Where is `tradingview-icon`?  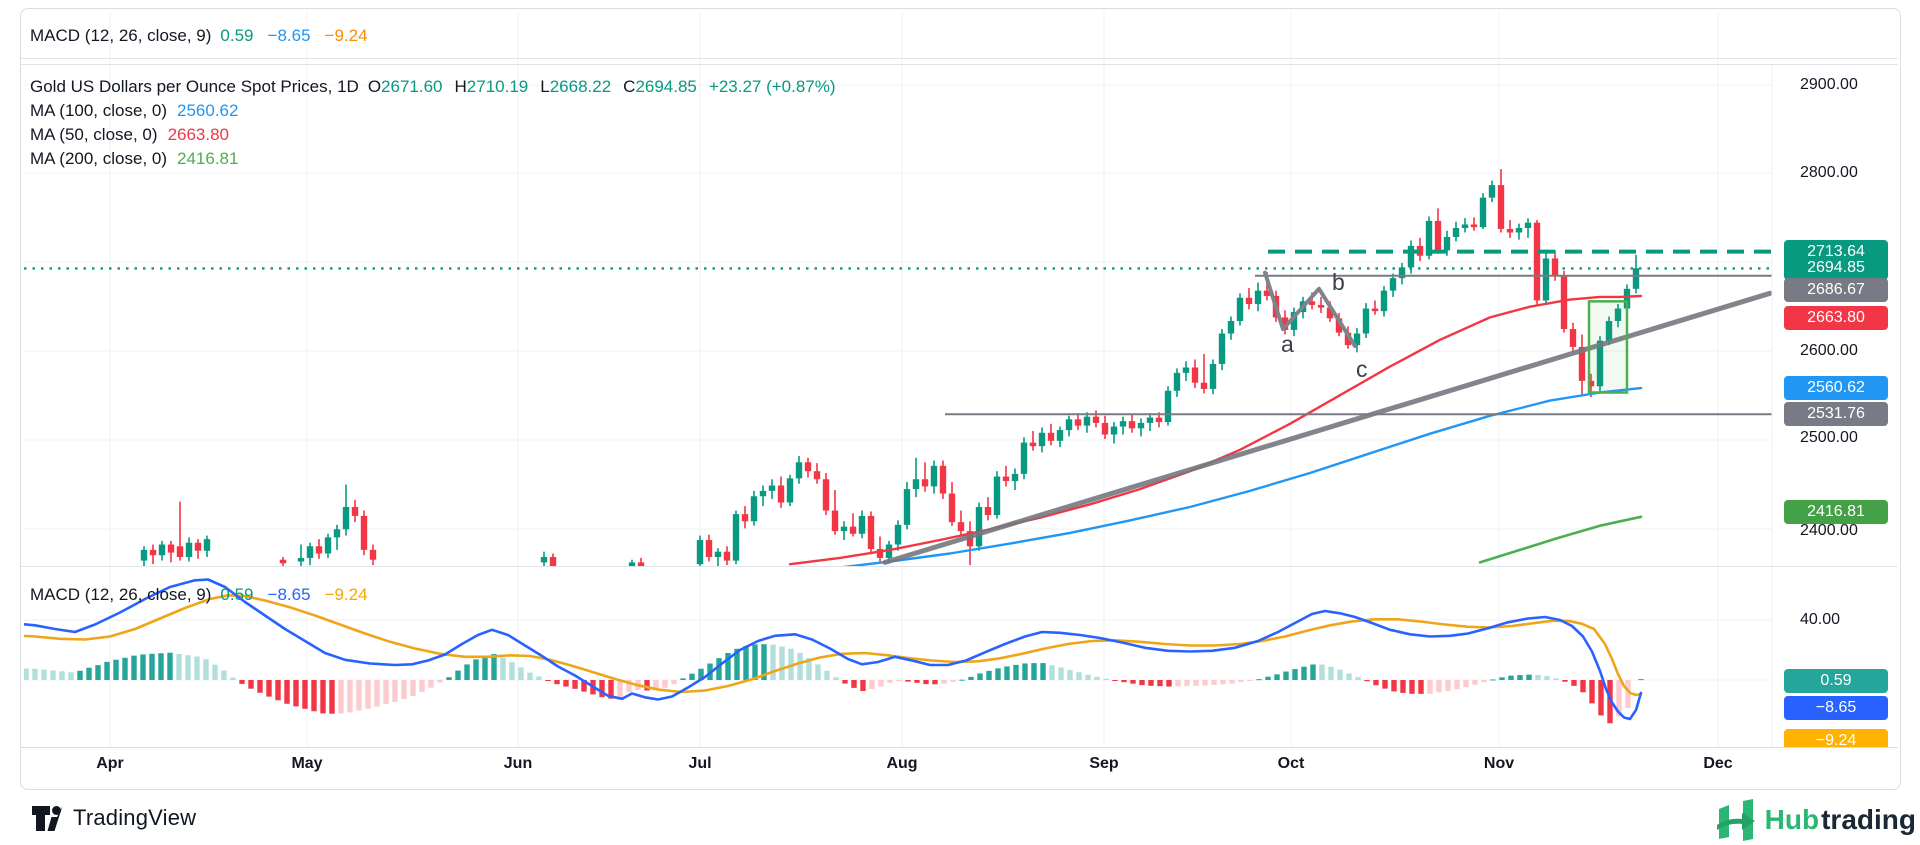
tradingview-icon is located at coordinates (47, 818).